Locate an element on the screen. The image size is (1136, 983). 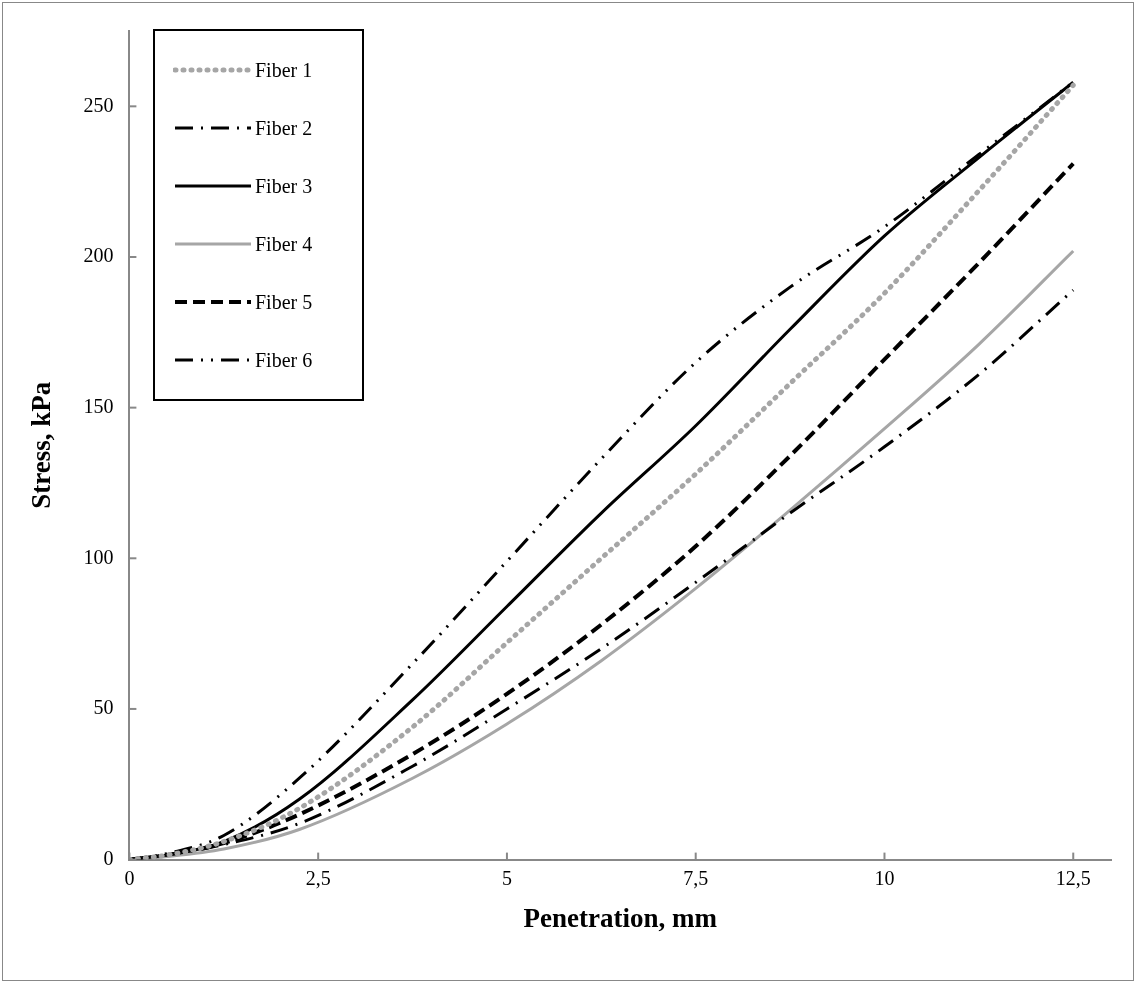
y-tick-label: 200 is located at coordinates (98, 255).